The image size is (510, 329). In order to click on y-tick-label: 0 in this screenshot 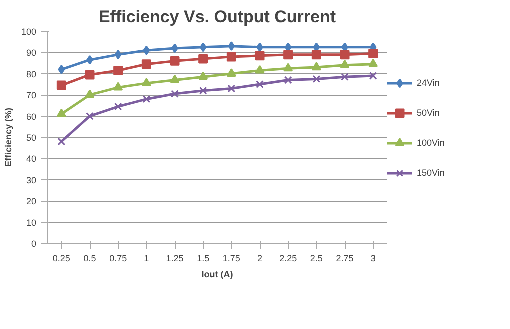, I will do `click(34, 244)`.